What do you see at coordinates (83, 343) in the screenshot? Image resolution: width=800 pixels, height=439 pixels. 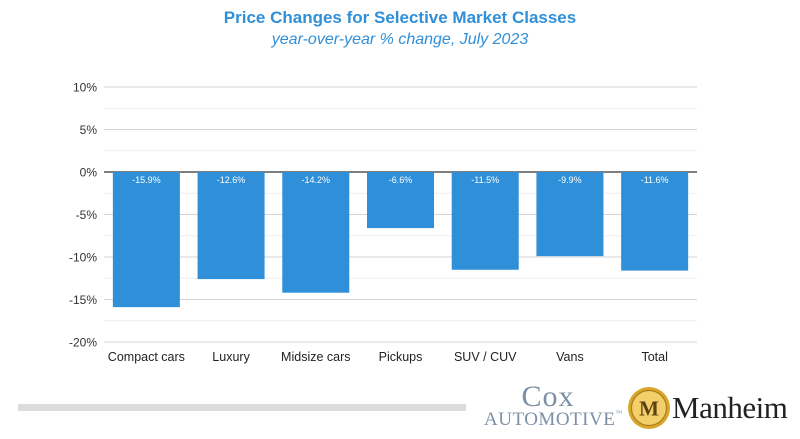 I see `y-tick-label: -20%` at bounding box center [83, 343].